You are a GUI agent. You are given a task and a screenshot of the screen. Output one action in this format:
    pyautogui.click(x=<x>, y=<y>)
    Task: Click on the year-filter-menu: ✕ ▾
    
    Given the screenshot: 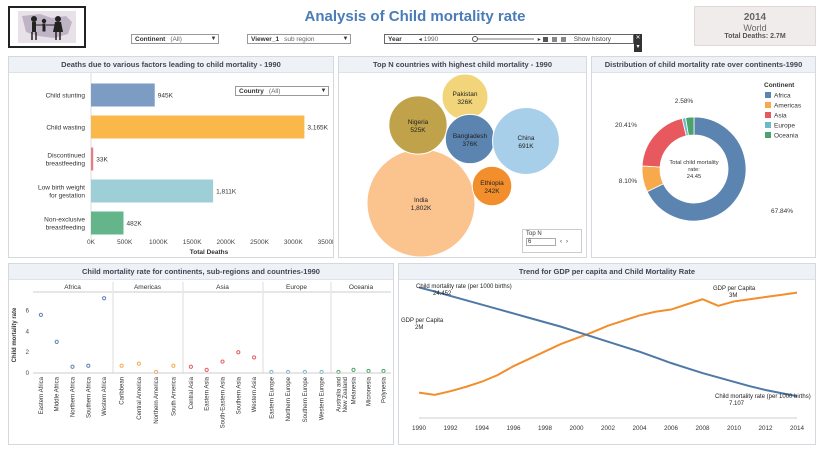 What is the action you would take?
    pyautogui.click(x=638, y=43)
    